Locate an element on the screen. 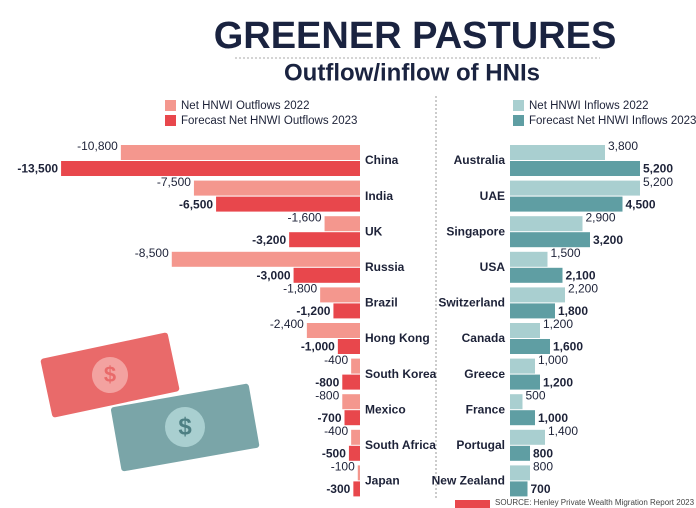 The height and width of the screenshot is (508, 696). value-label: -400 is located at coordinates (336, 360).